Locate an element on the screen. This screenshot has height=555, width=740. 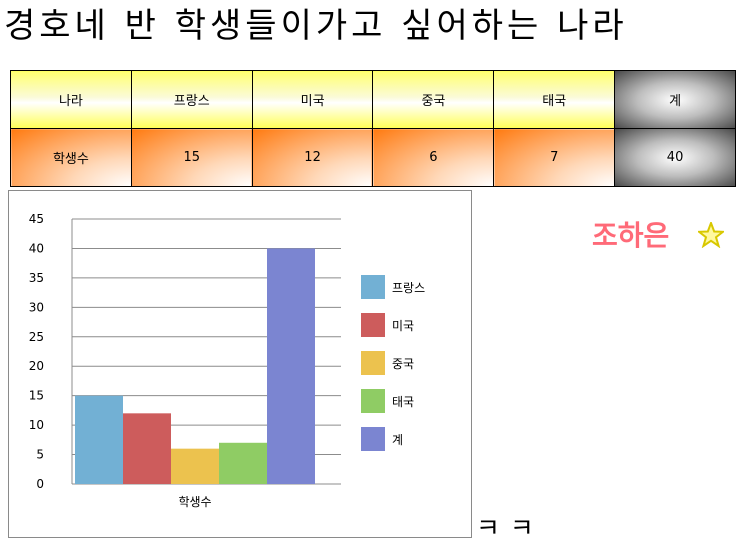
value-cell-china: 6 is located at coordinates (433, 157).